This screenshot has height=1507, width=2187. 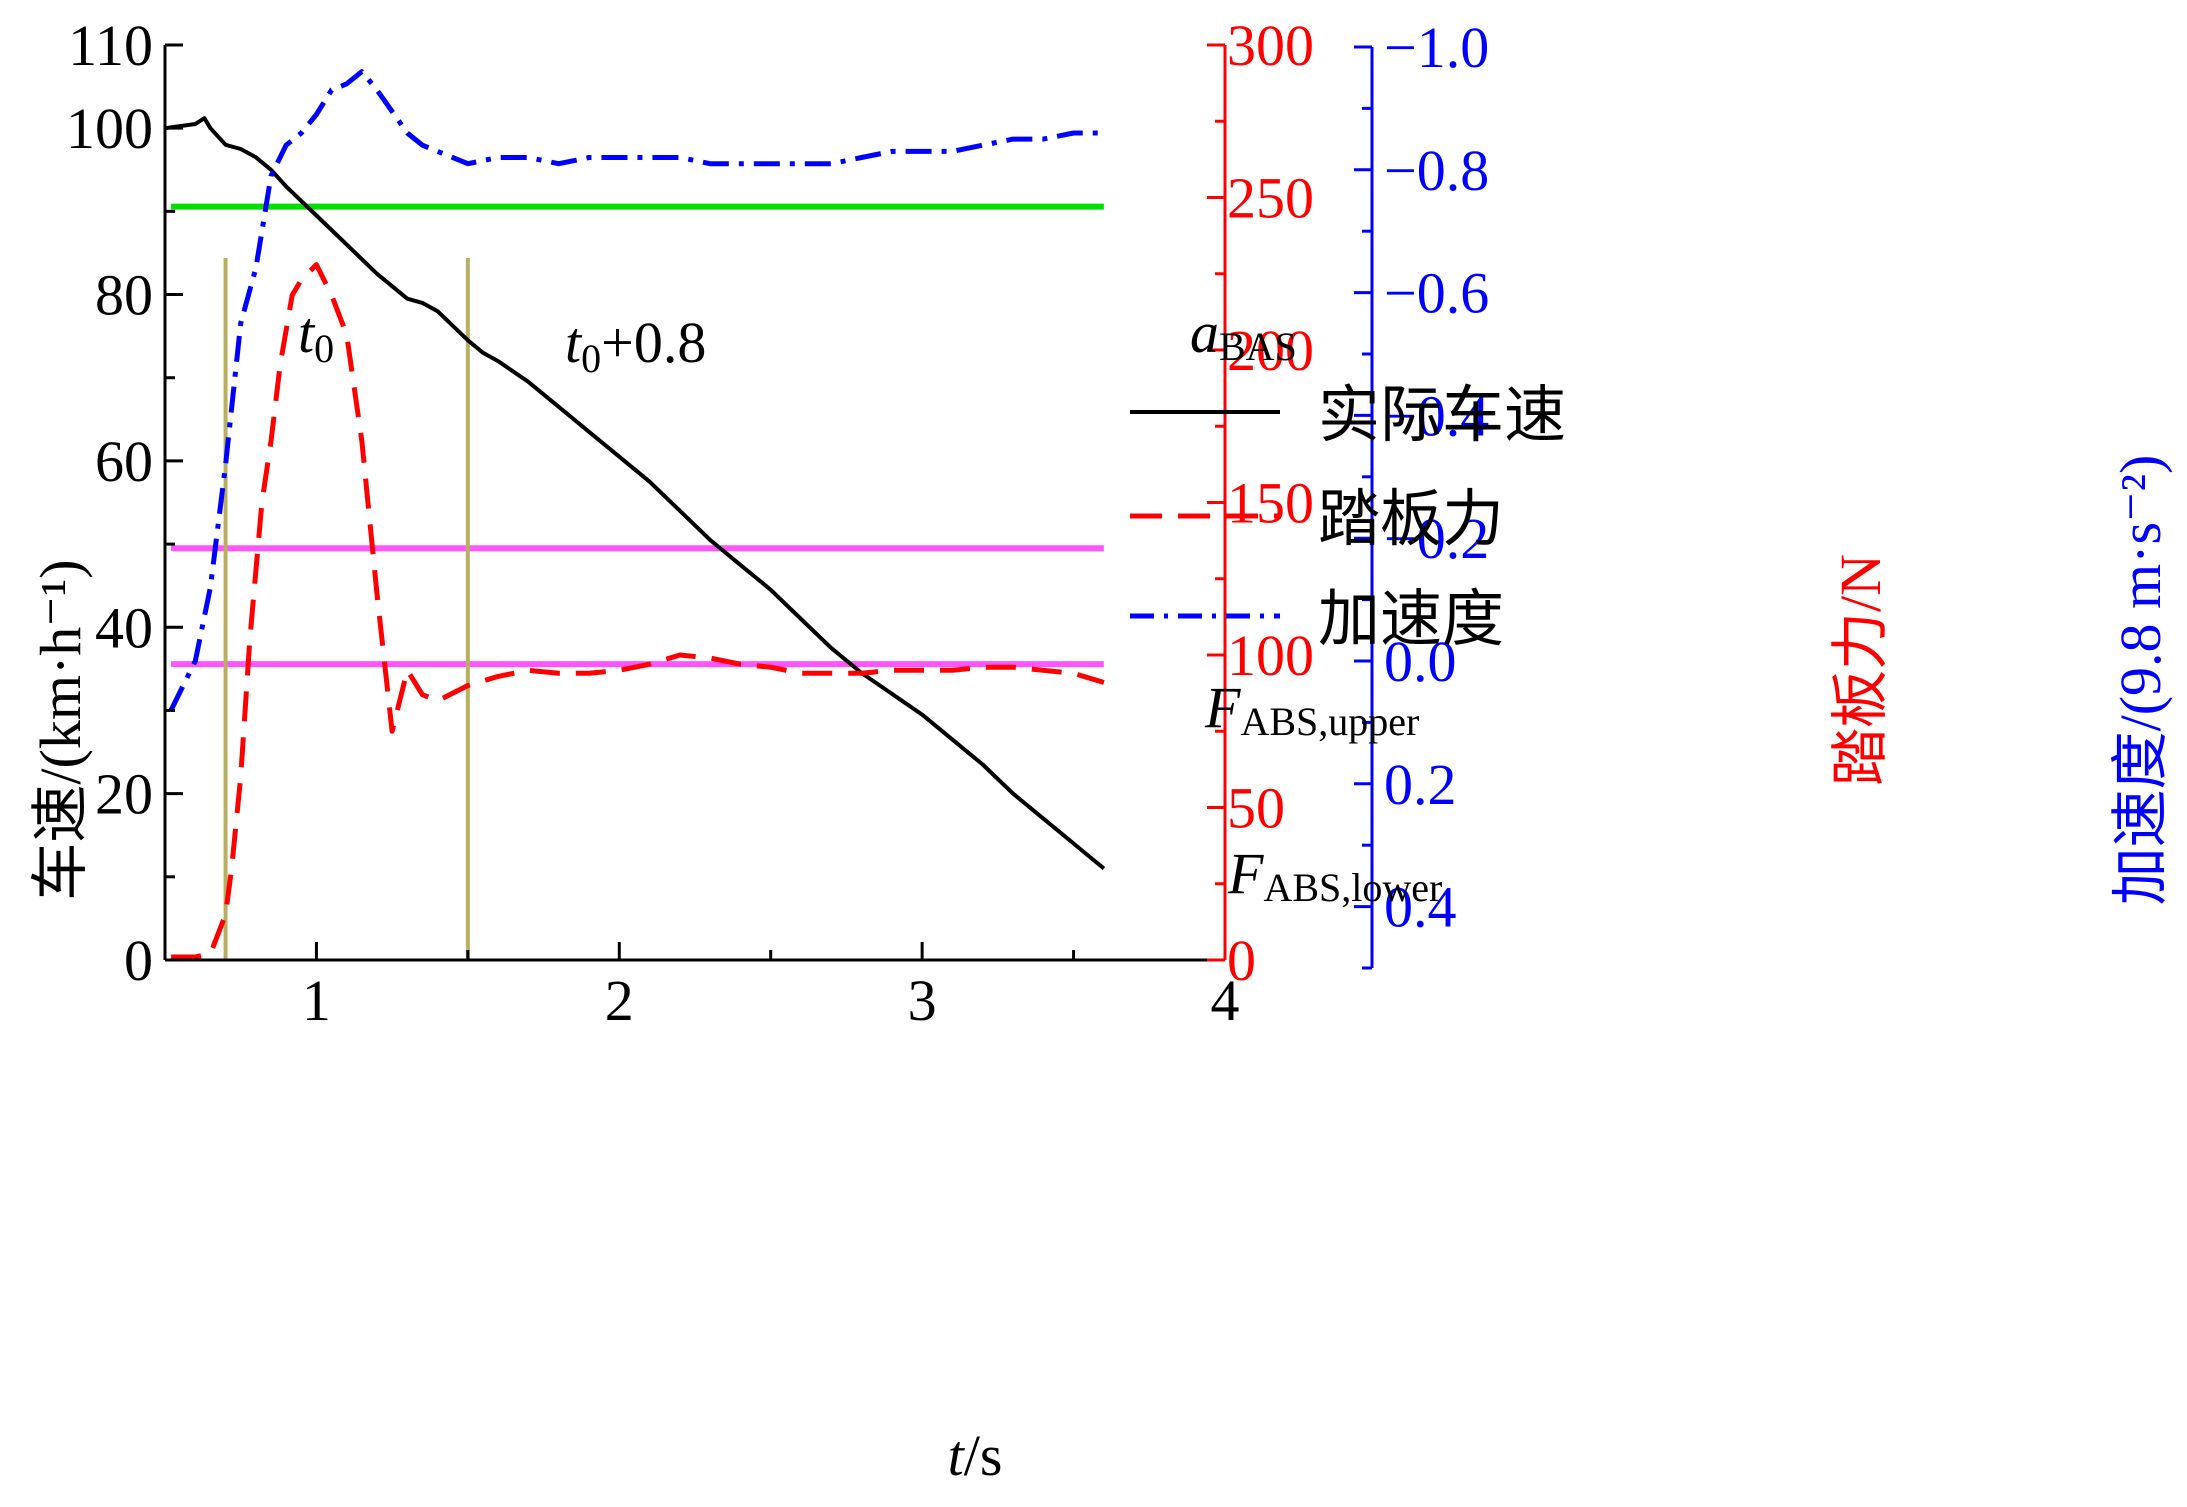 I want to click on legend-label-accel: 加速度, so click(x=1411, y=620).